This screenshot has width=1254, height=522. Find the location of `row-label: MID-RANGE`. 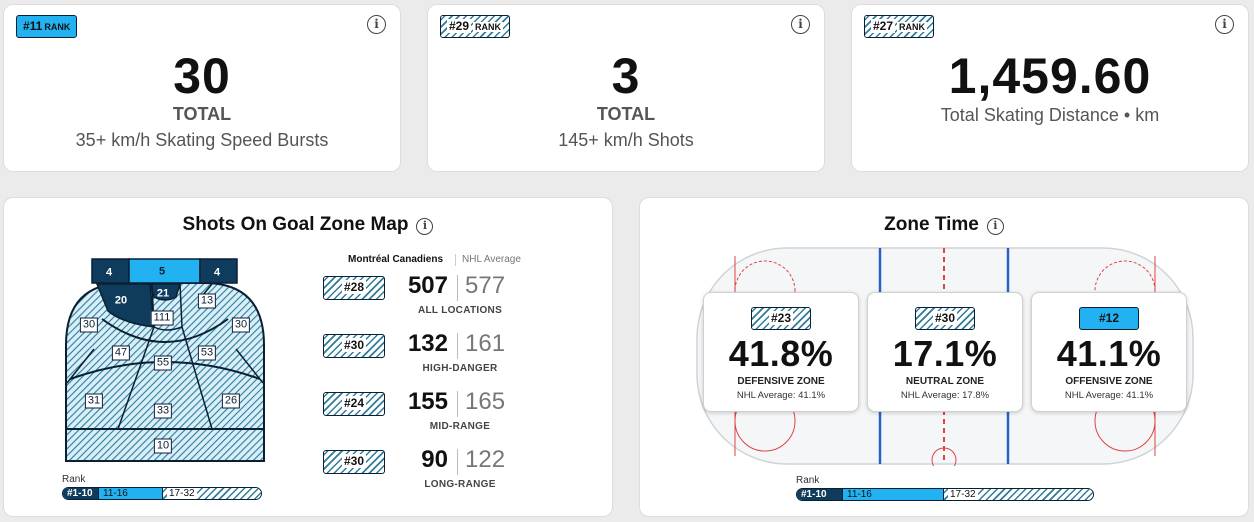

row-label: MID-RANGE is located at coordinates (460, 426).